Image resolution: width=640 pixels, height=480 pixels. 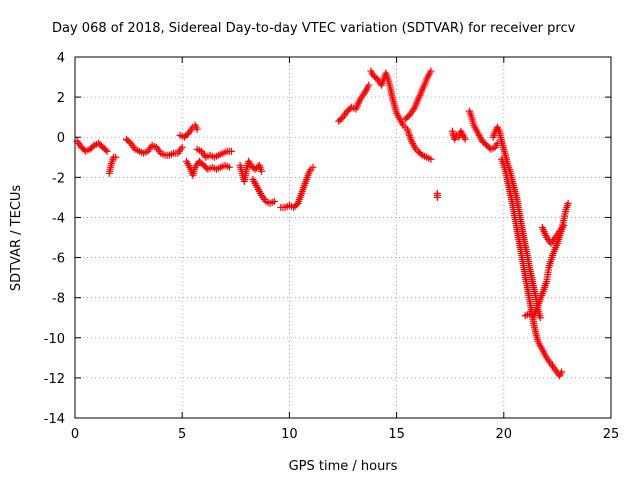 I want to click on y-tick-label: 4, so click(x=61, y=58).